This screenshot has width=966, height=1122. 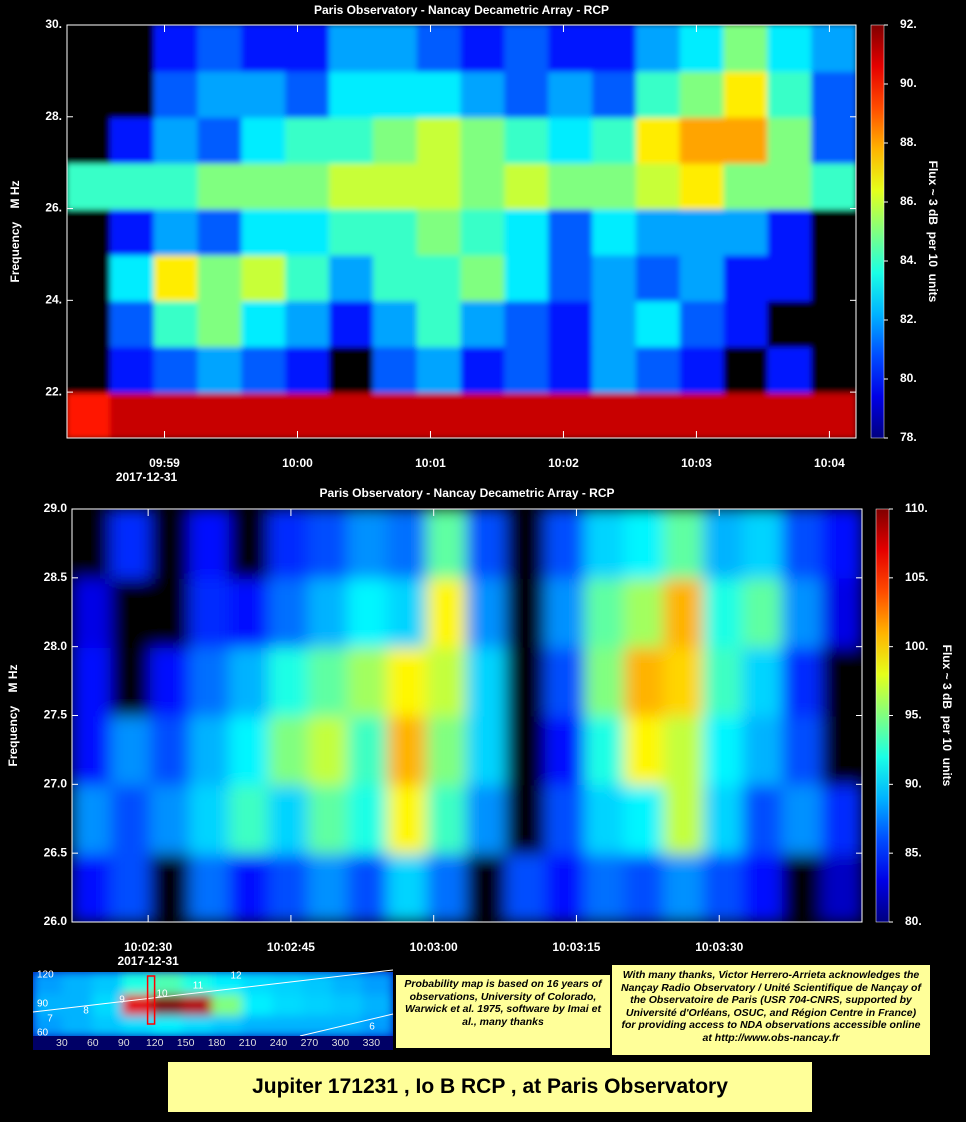 I want to click on contour-line, so click(x=346, y=1025).